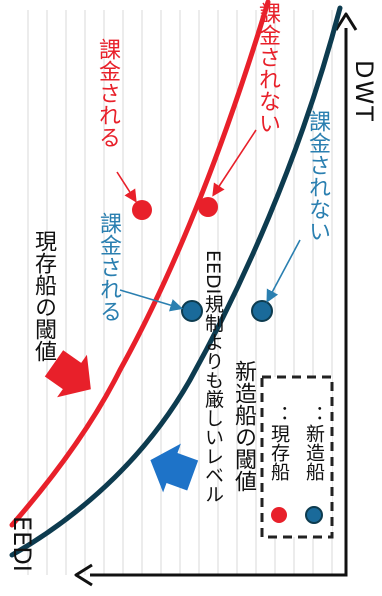 Image resolution: width=382 pixels, height=596 pixels. Describe the element at coordinates (43, 296) in the screenshot. I see `existing-threshold-label: 現存船の閾値` at that location.